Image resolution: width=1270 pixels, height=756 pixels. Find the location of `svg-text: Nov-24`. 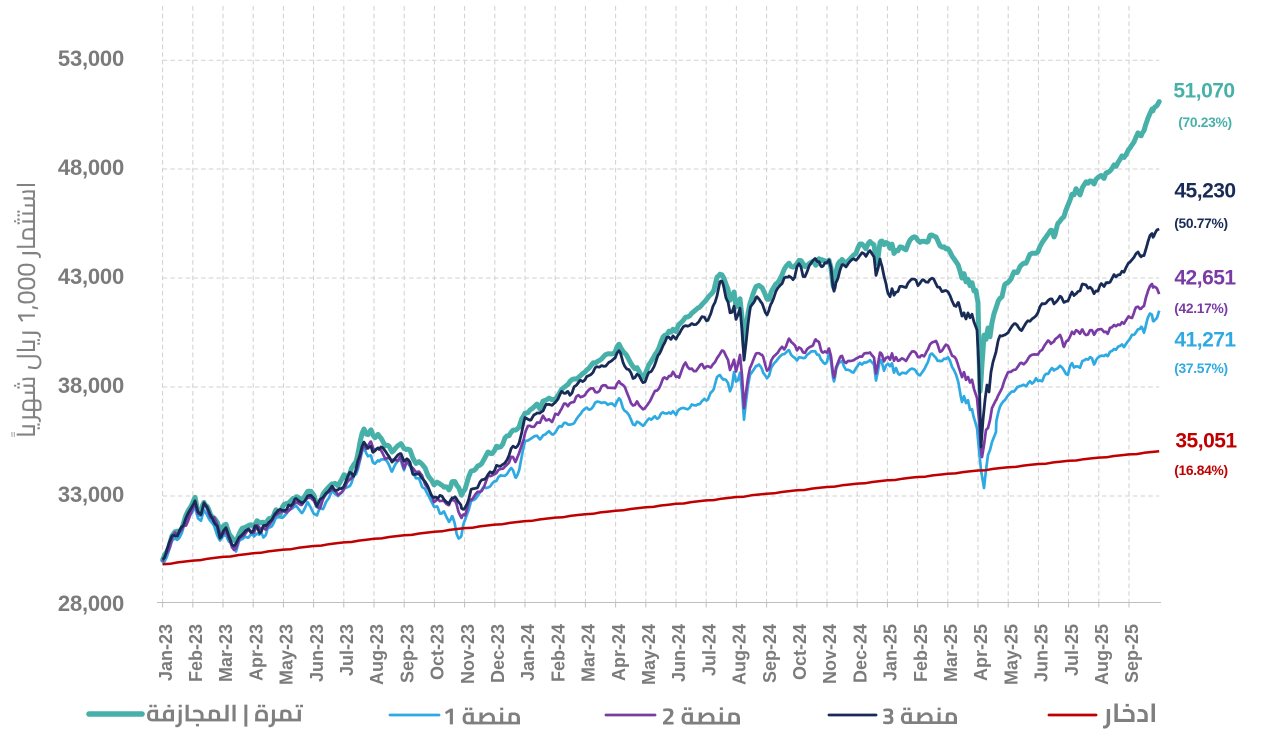

svg-text: Nov-24 is located at coordinates (830, 654).